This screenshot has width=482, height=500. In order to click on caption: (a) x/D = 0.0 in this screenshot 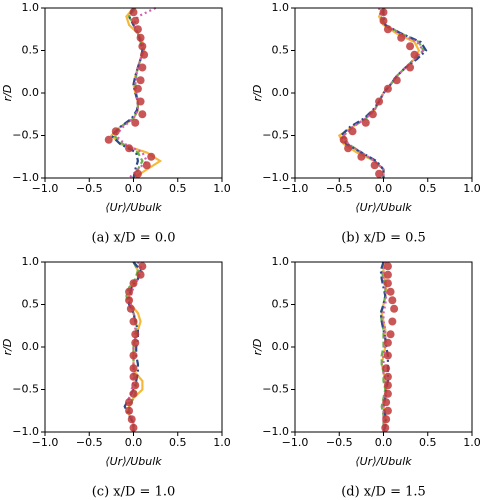, I will do `click(134, 238)`.